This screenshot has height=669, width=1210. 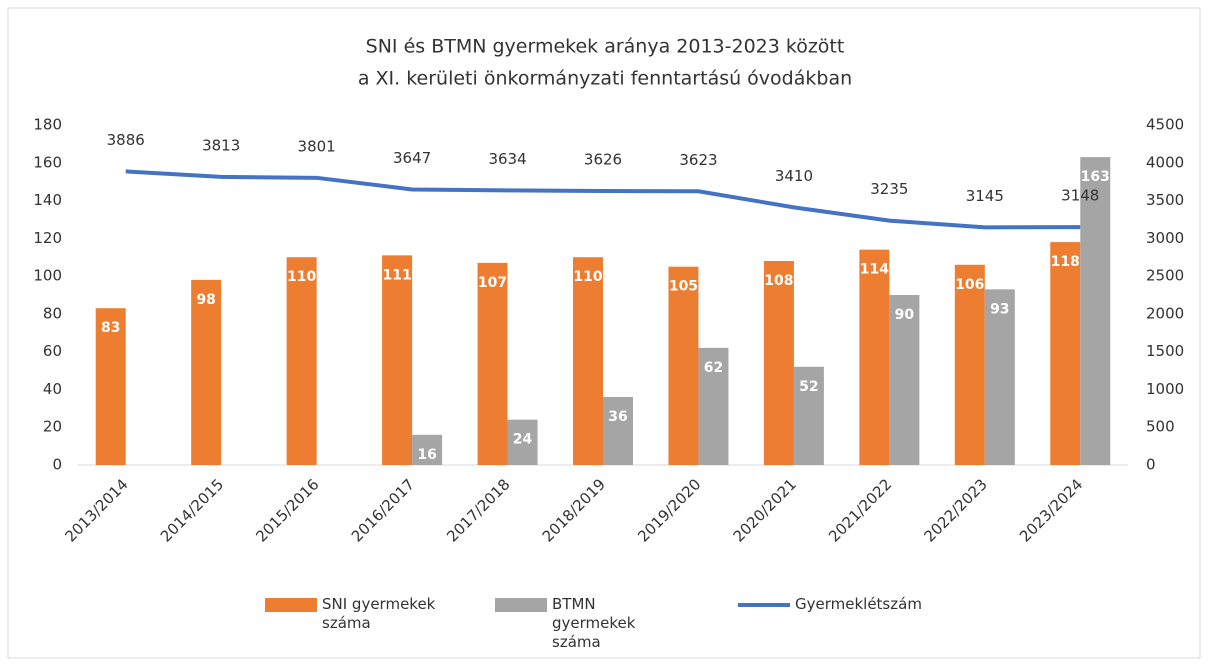 I want to click on y-tick-label: 20, so click(x=52, y=427).